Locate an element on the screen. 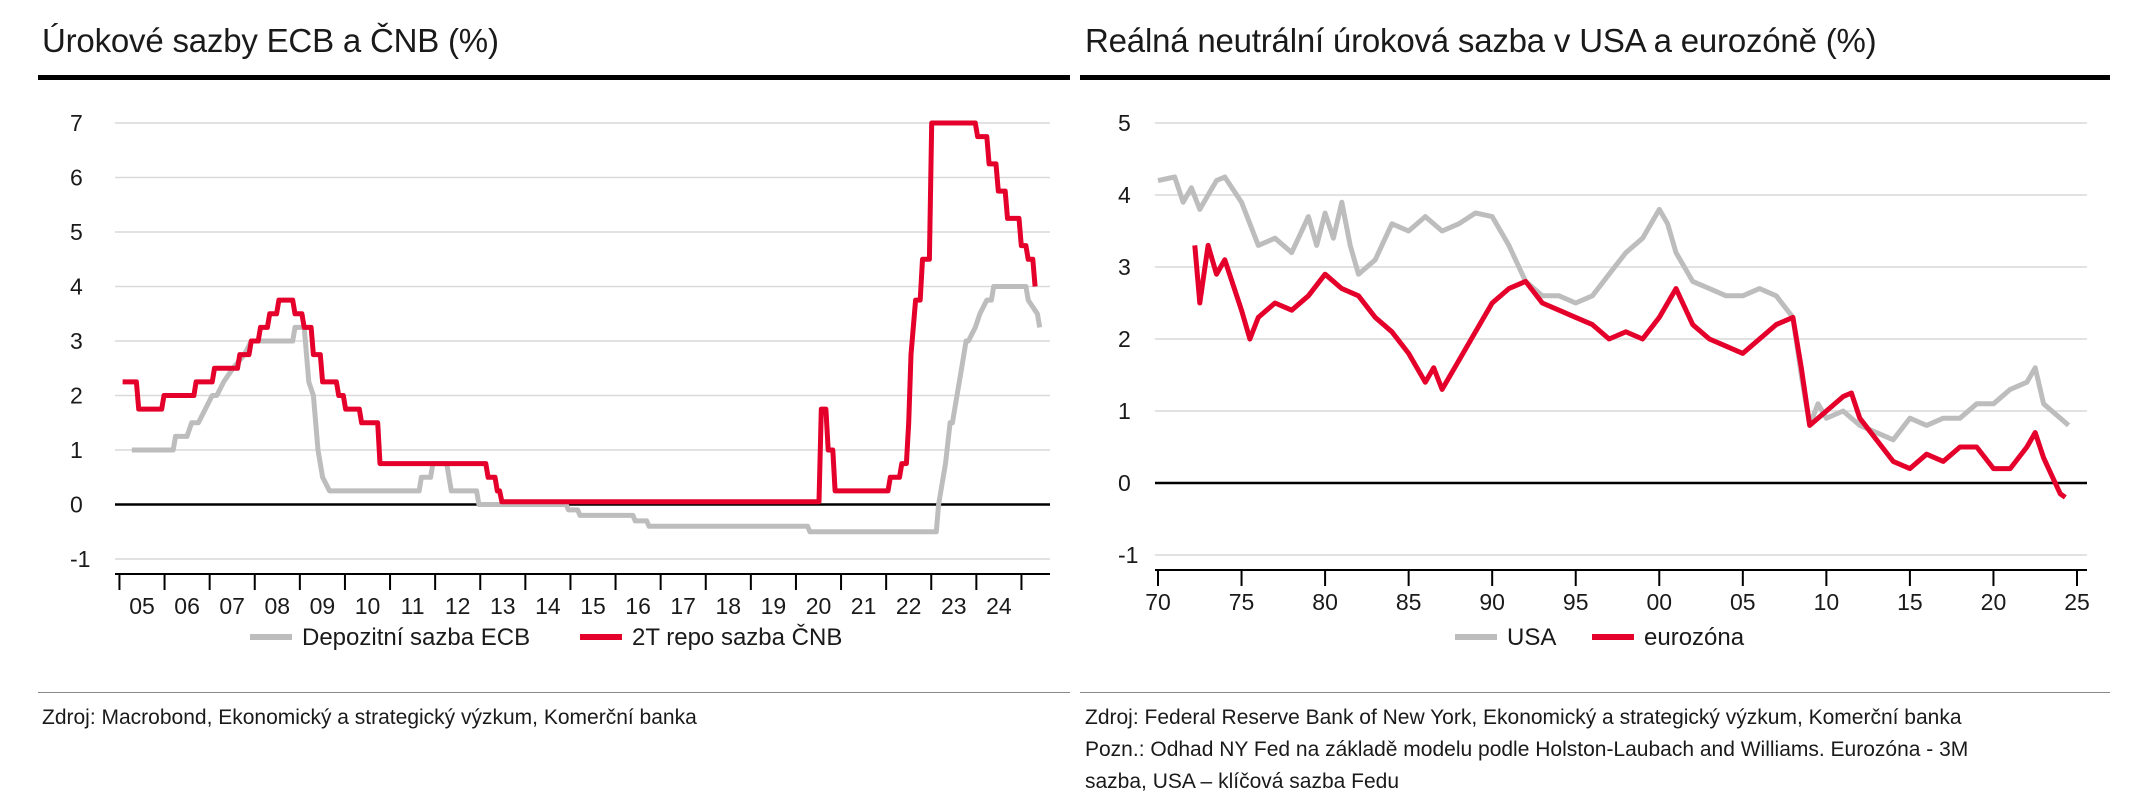 The width and height of the screenshot is (2135, 798). series-line-first is located at coordinates (1614, 308).